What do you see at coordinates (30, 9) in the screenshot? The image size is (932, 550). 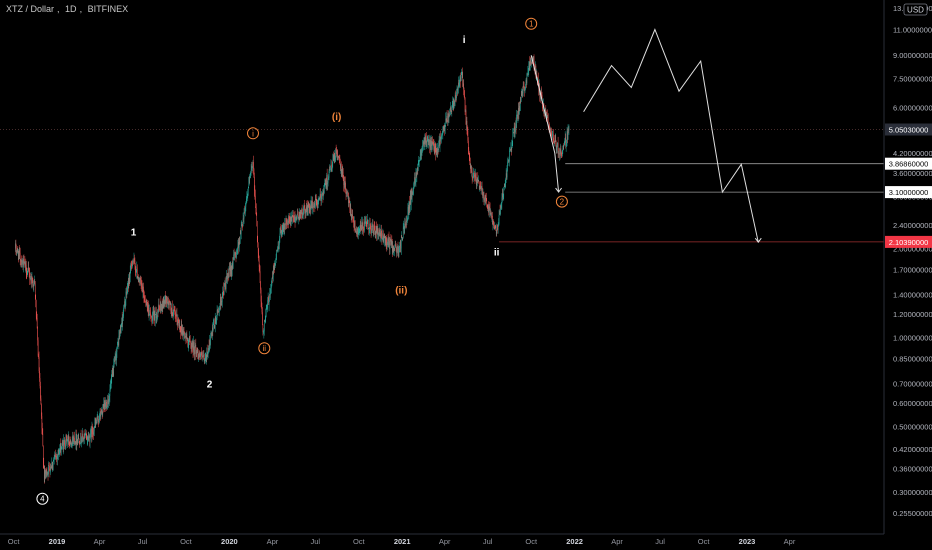 I see `symbol-label: XTZ / Dollar` at bounding box center [30, 9].